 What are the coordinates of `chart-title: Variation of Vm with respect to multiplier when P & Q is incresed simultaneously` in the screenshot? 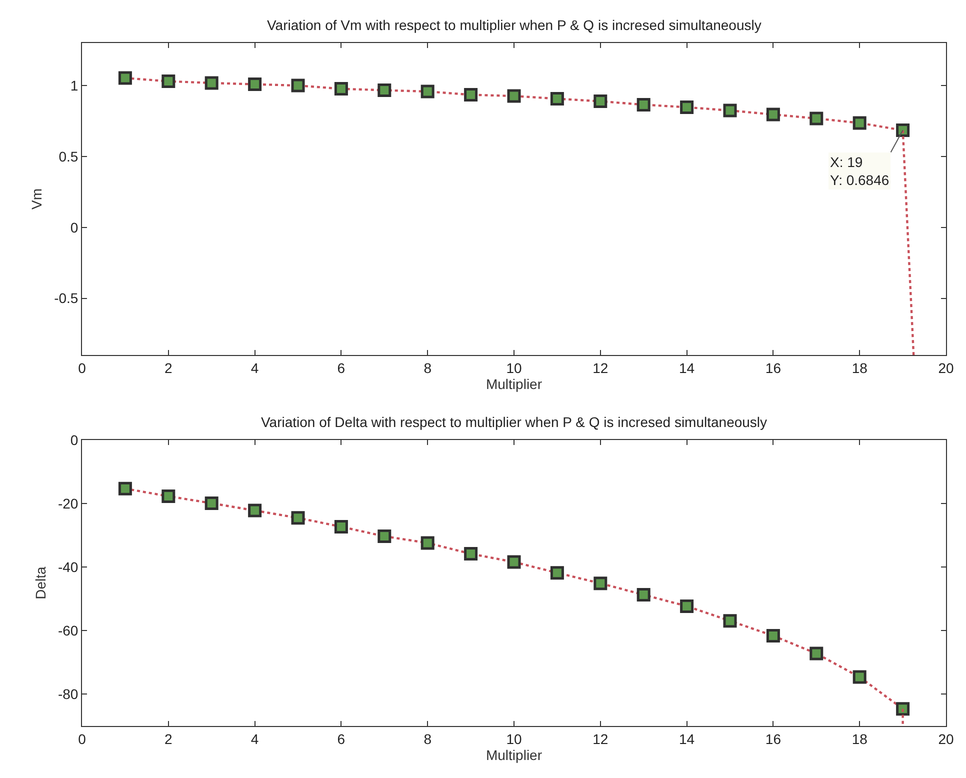 It's located at (514, 25).